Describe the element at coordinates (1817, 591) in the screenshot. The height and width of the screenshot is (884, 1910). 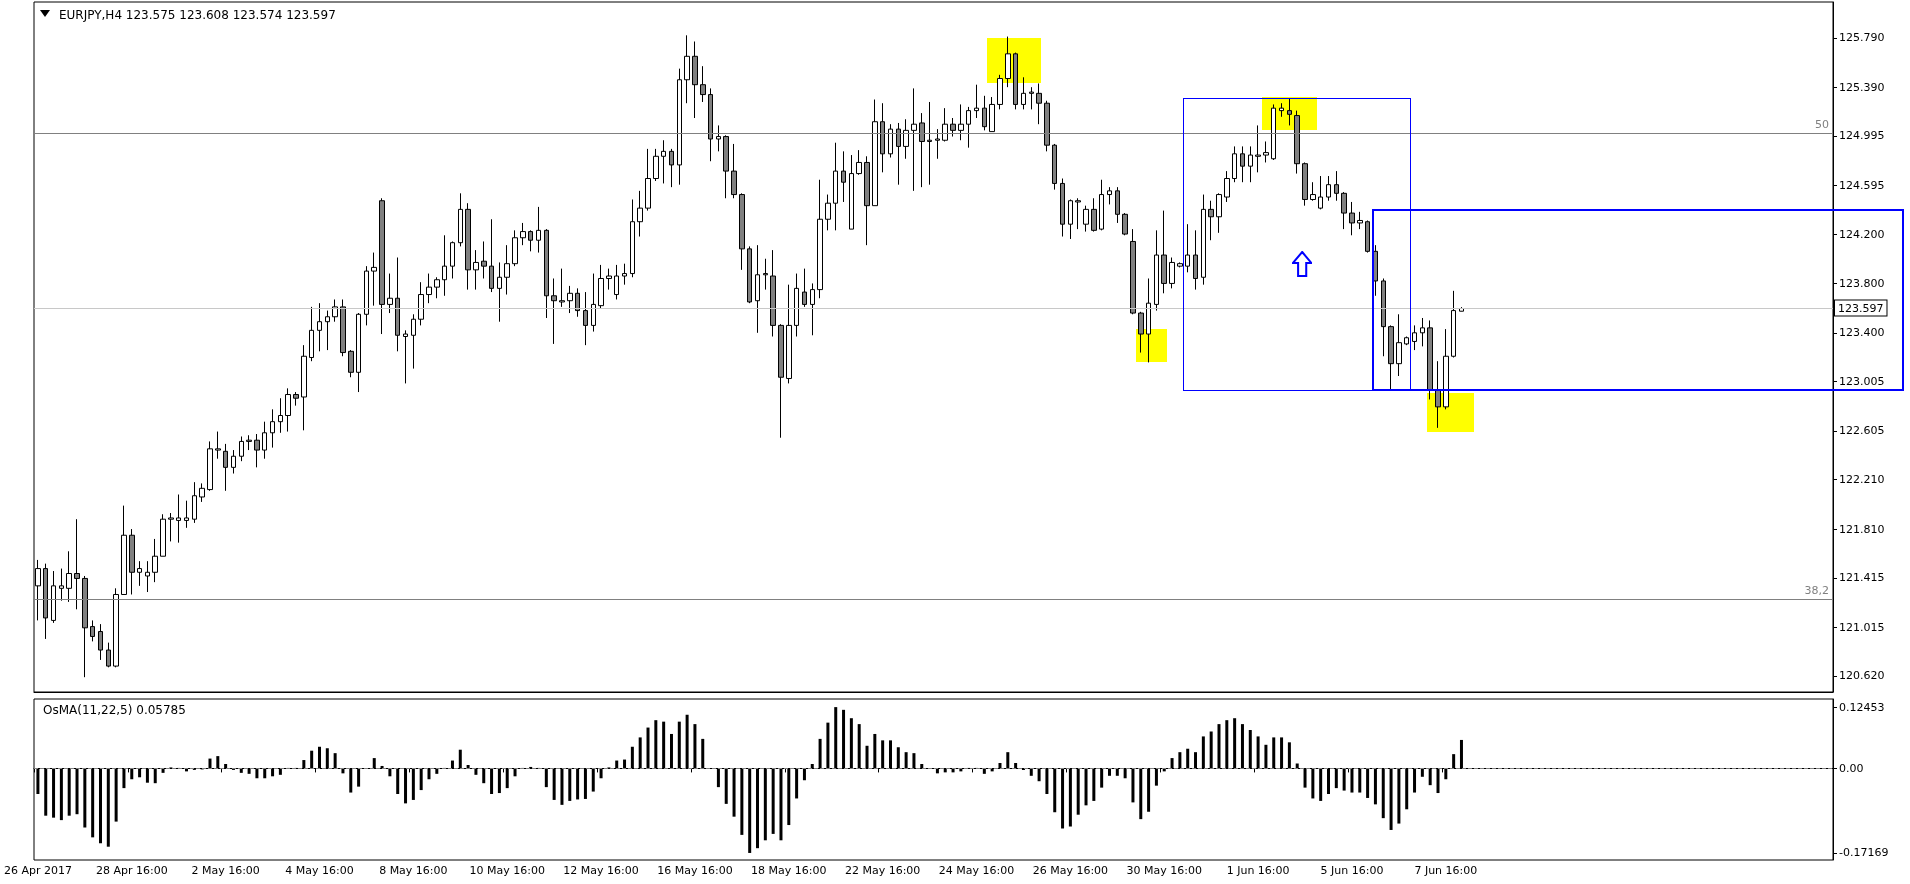
I see `annotation: 38,2` at that location.